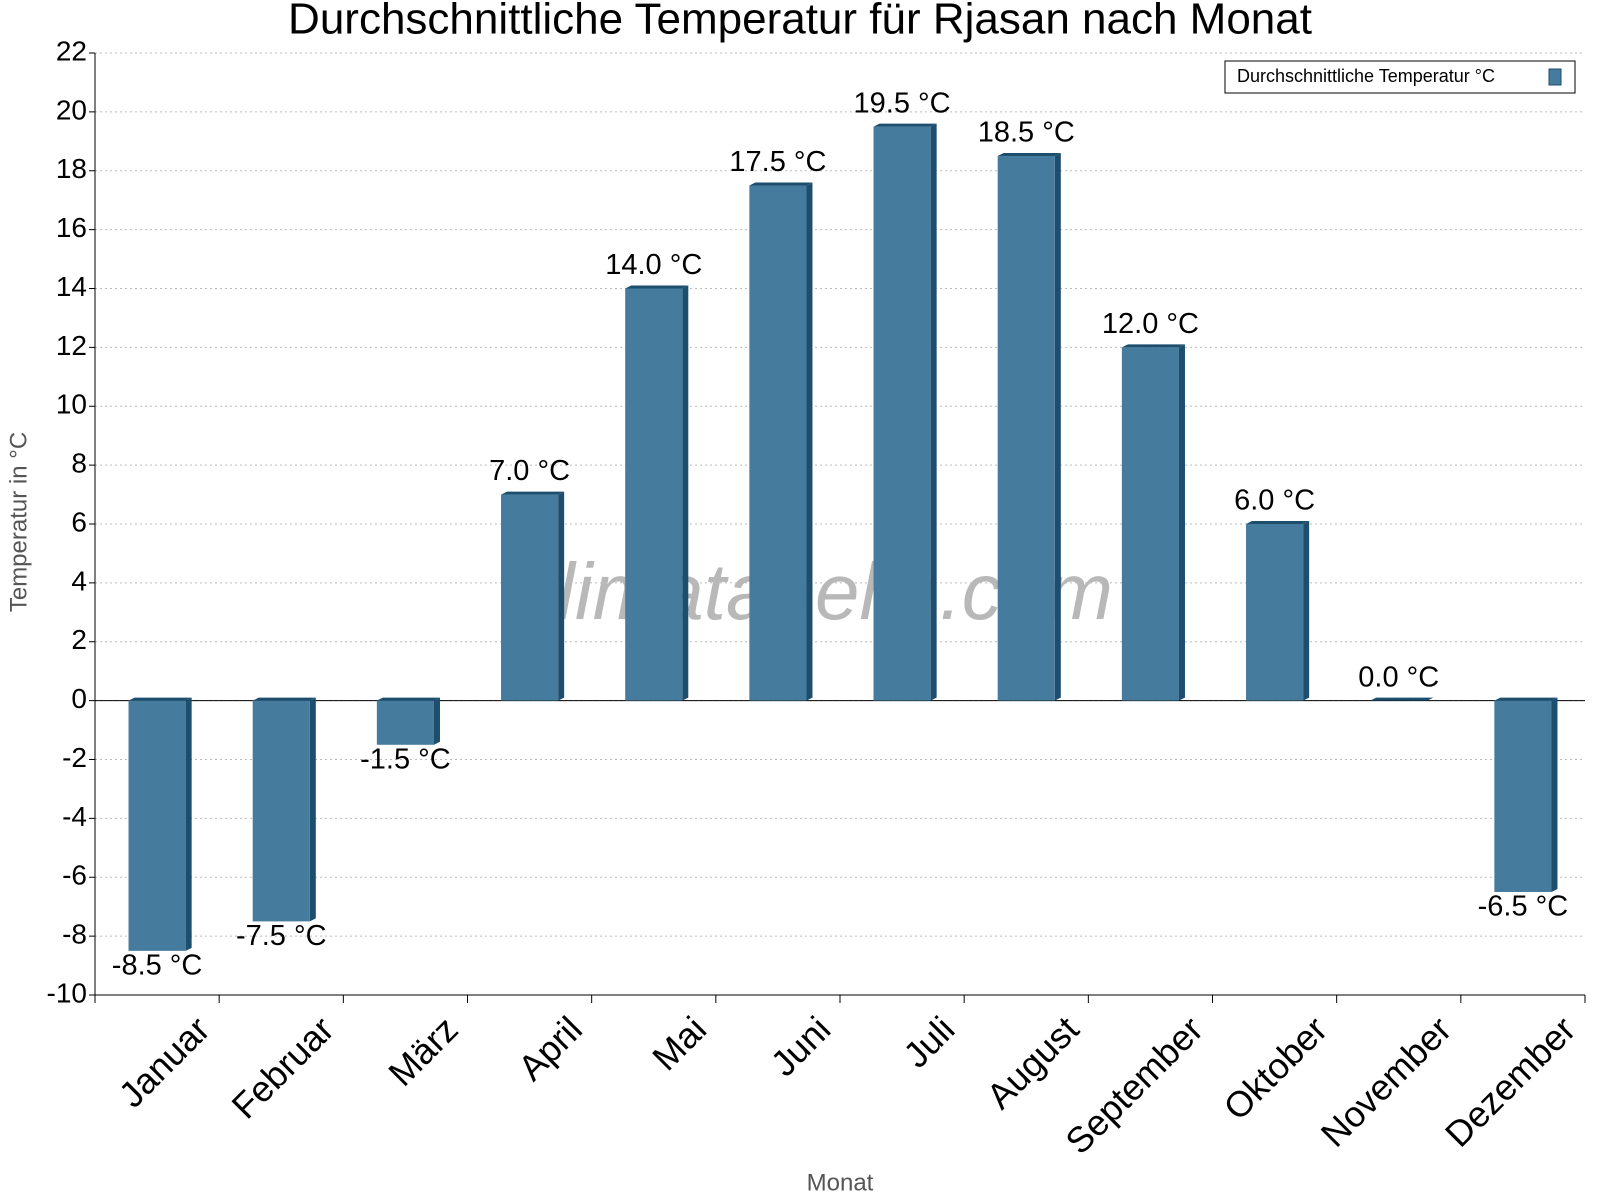 The height and width of the screenshot is (1200, 1600). Describe the element at coordinates (1555, 77) in the screenshot. I see `legend-swatch` at that location.